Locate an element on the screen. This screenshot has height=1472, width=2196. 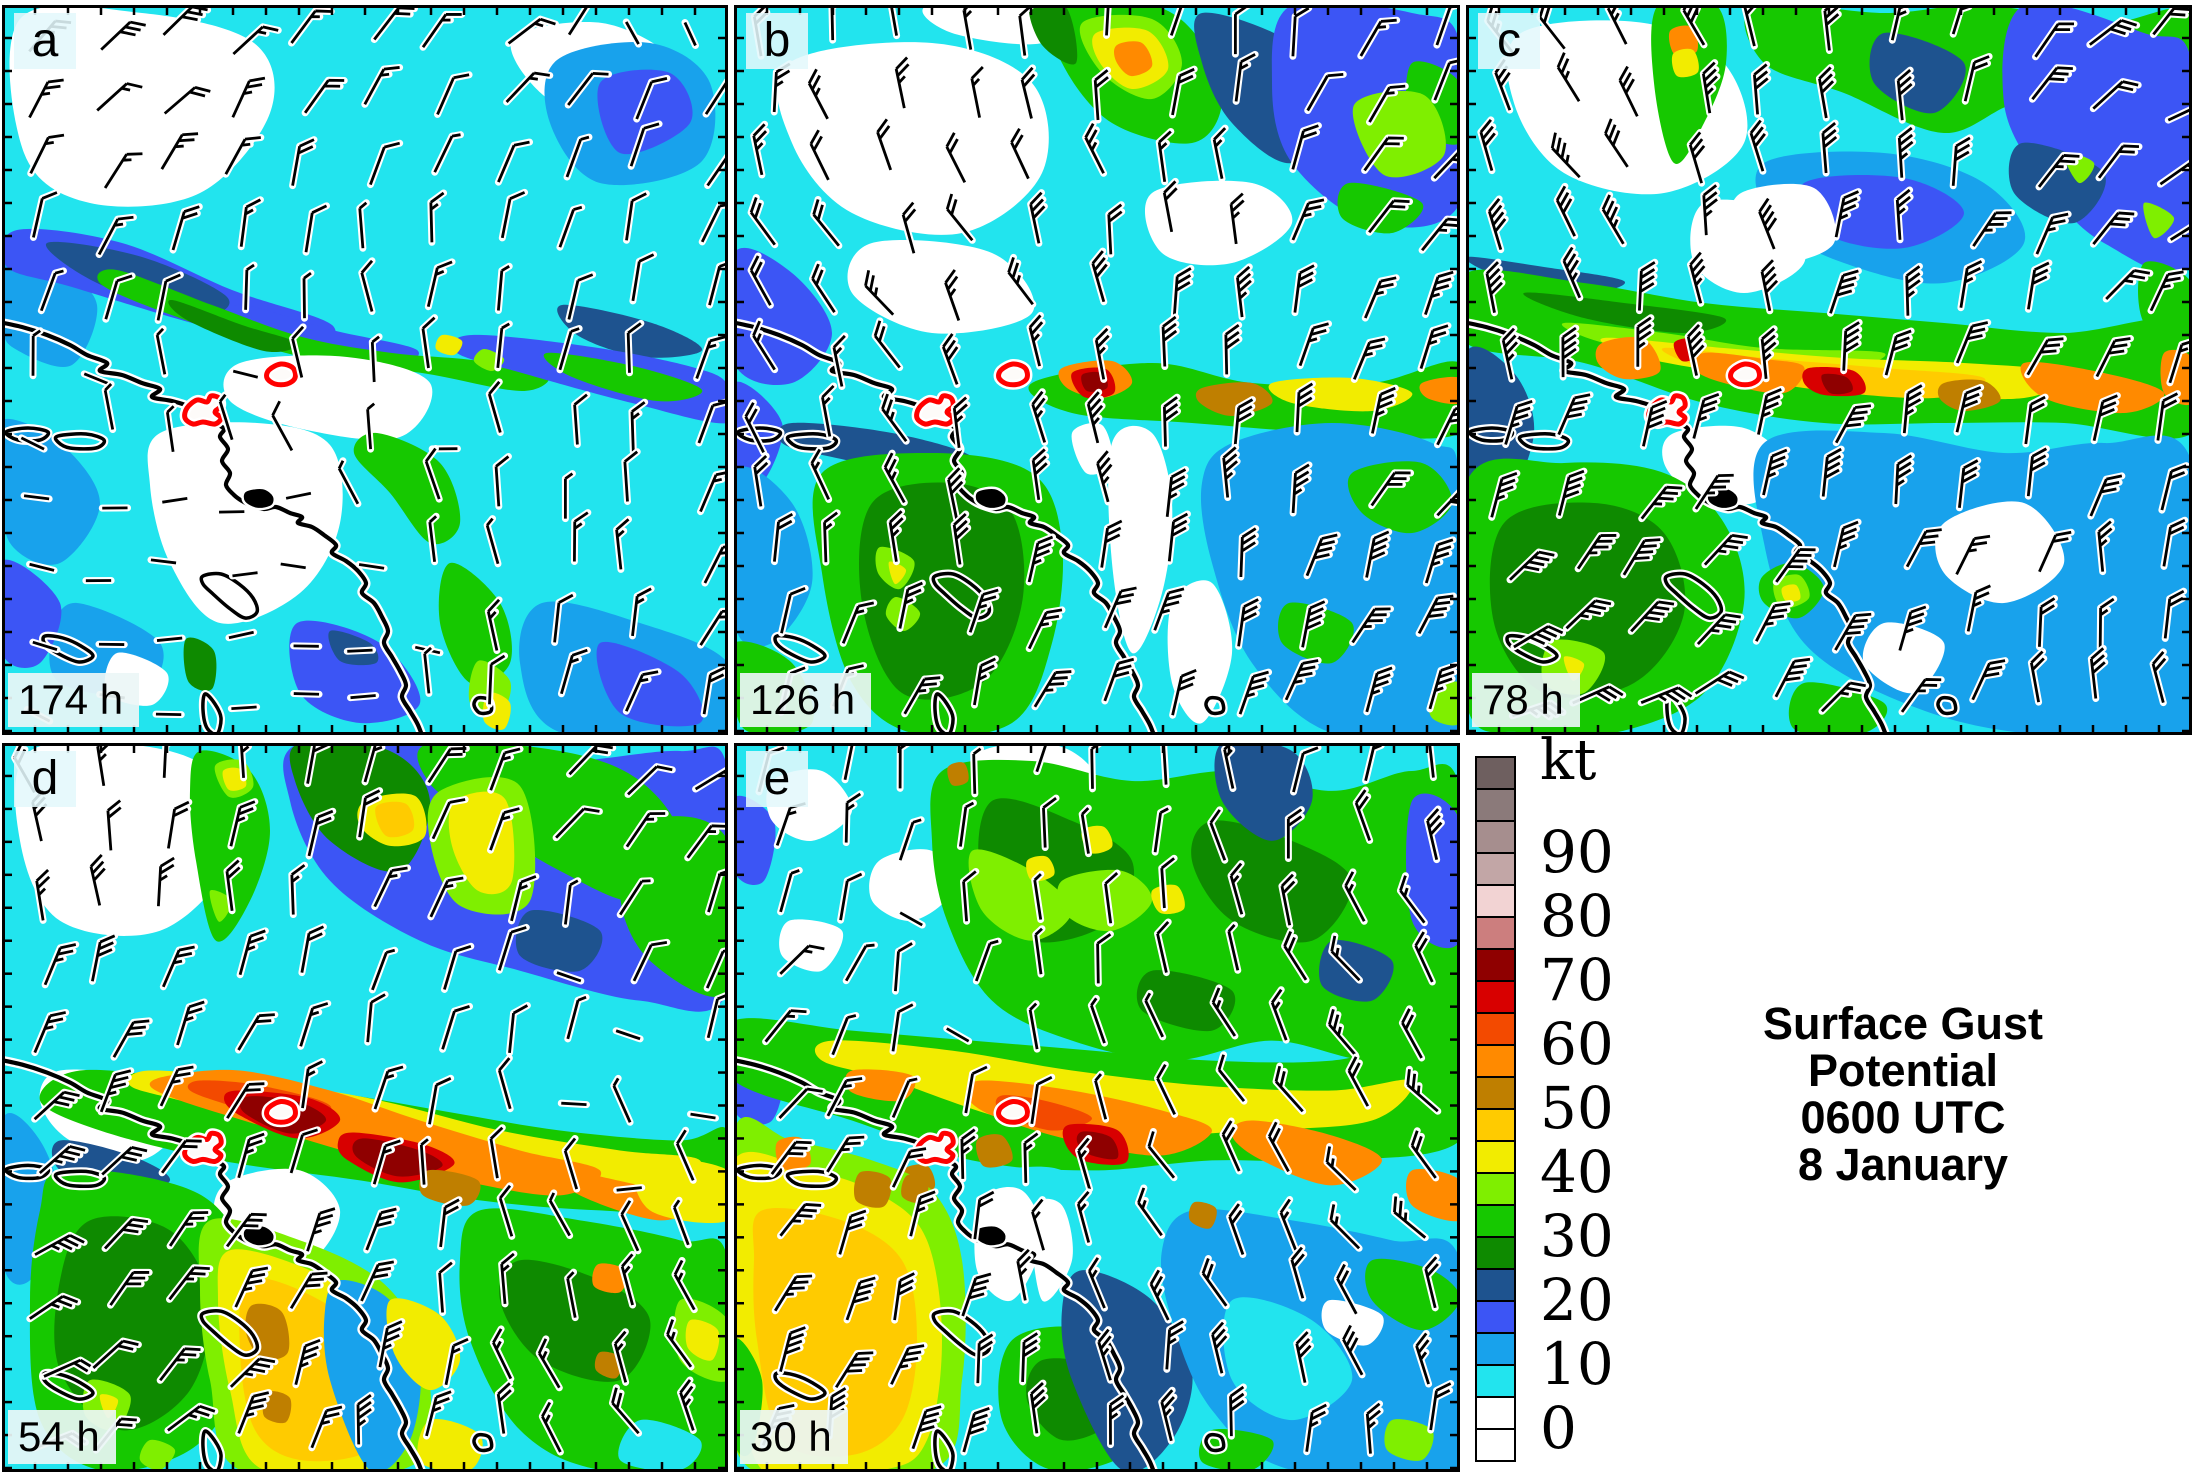
panel-letter-d: d is located at coordinates (45, 779).